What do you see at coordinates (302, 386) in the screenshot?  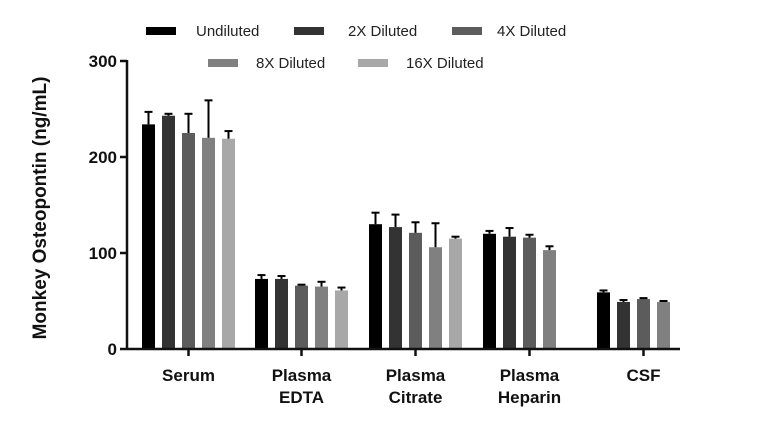 I see `x-tick-label-1: Plasma EDTA` at bounding box center [302, 386].